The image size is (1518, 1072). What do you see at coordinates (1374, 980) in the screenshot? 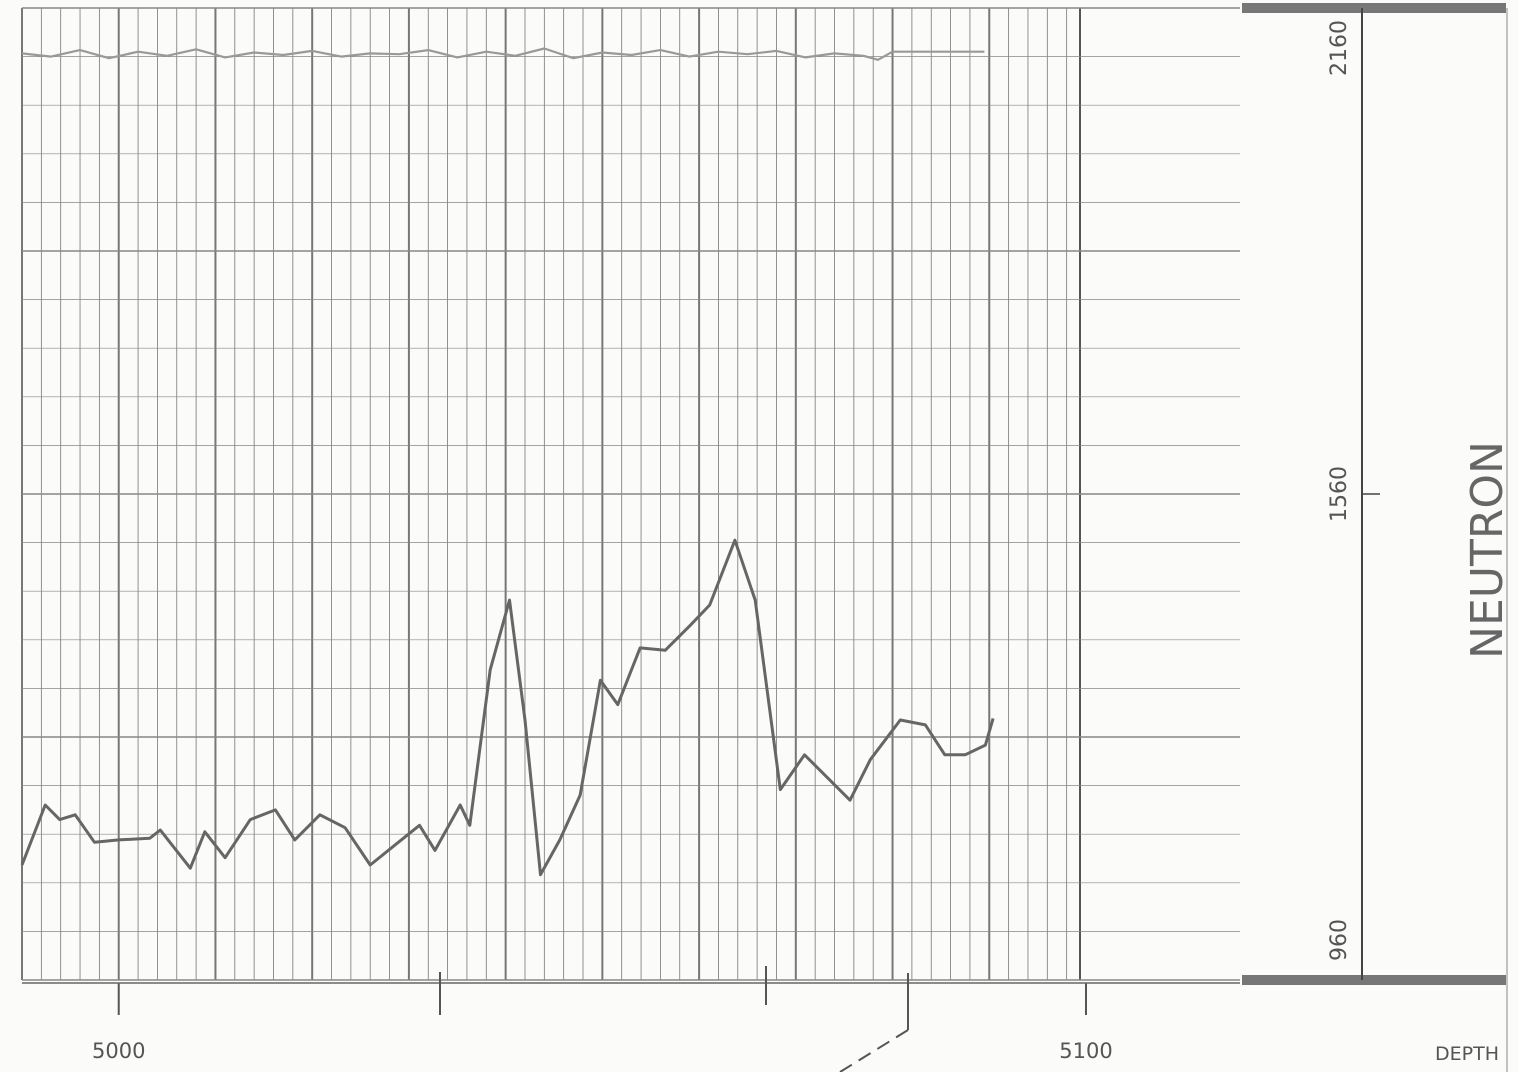
I see `panel-bar-bottom` at bounding box center [1374, 980].